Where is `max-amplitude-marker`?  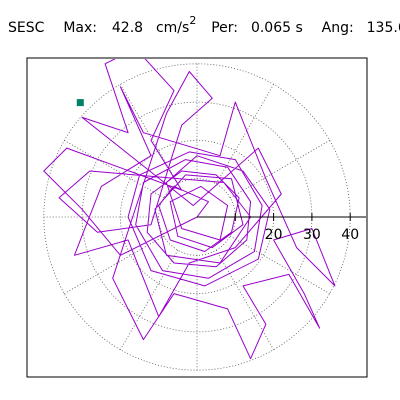
max-amplitude-marker is located at coordinates (80, 103).